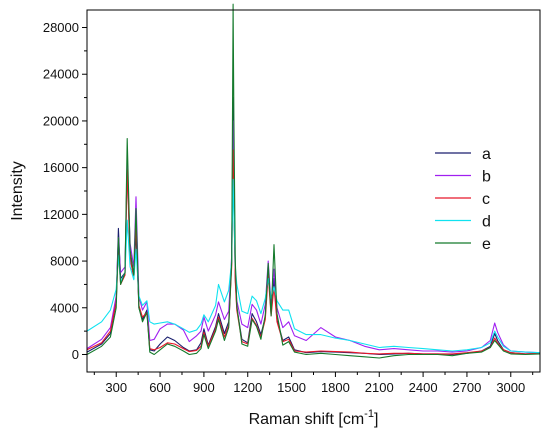 Image resolution: width=550 pixels, height=443 pixels. I want to click on y-axis-title: Intensity, so click(17, 191).